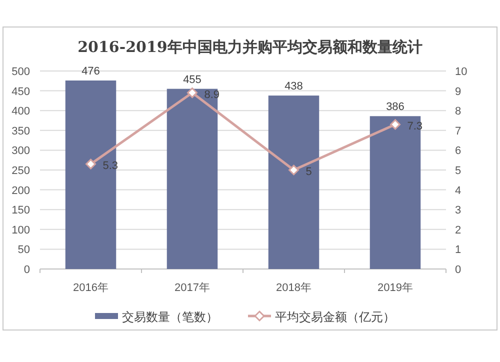 This screenshot has width=500, height=362. What do you see at coordinates (335, 317) in the screenshot?
I see `legend-label: 平均交易金额（亿元）` at bounding box center [335, 317].